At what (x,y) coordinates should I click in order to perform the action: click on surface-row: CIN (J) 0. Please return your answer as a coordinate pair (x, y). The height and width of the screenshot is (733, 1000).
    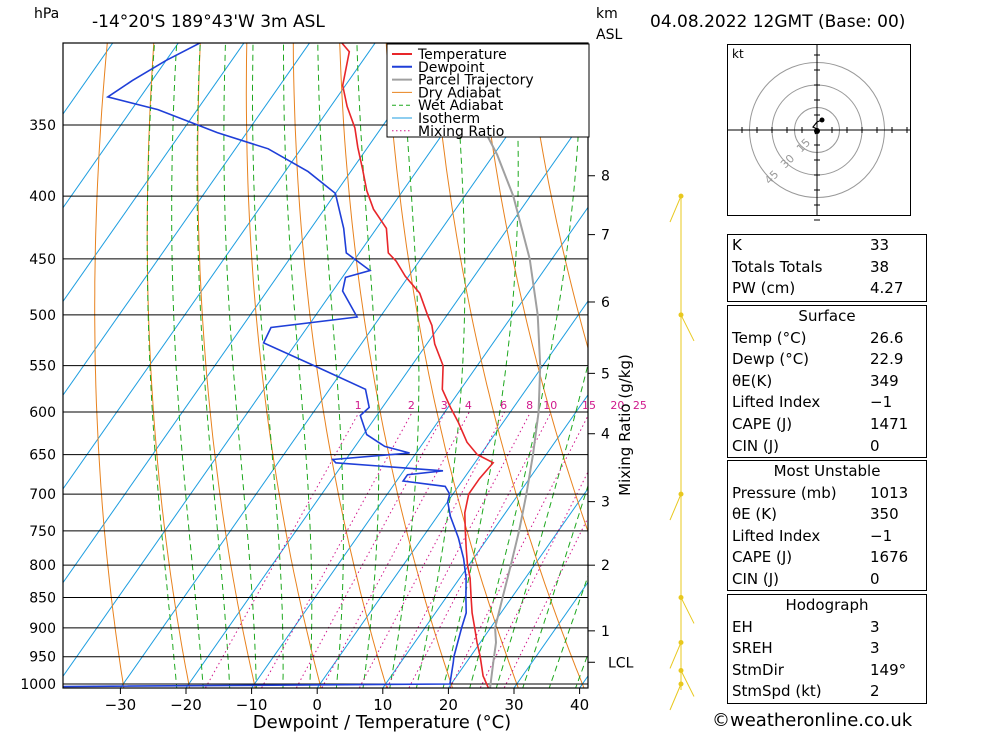
    Looking at the image, I should click on (827, 447).